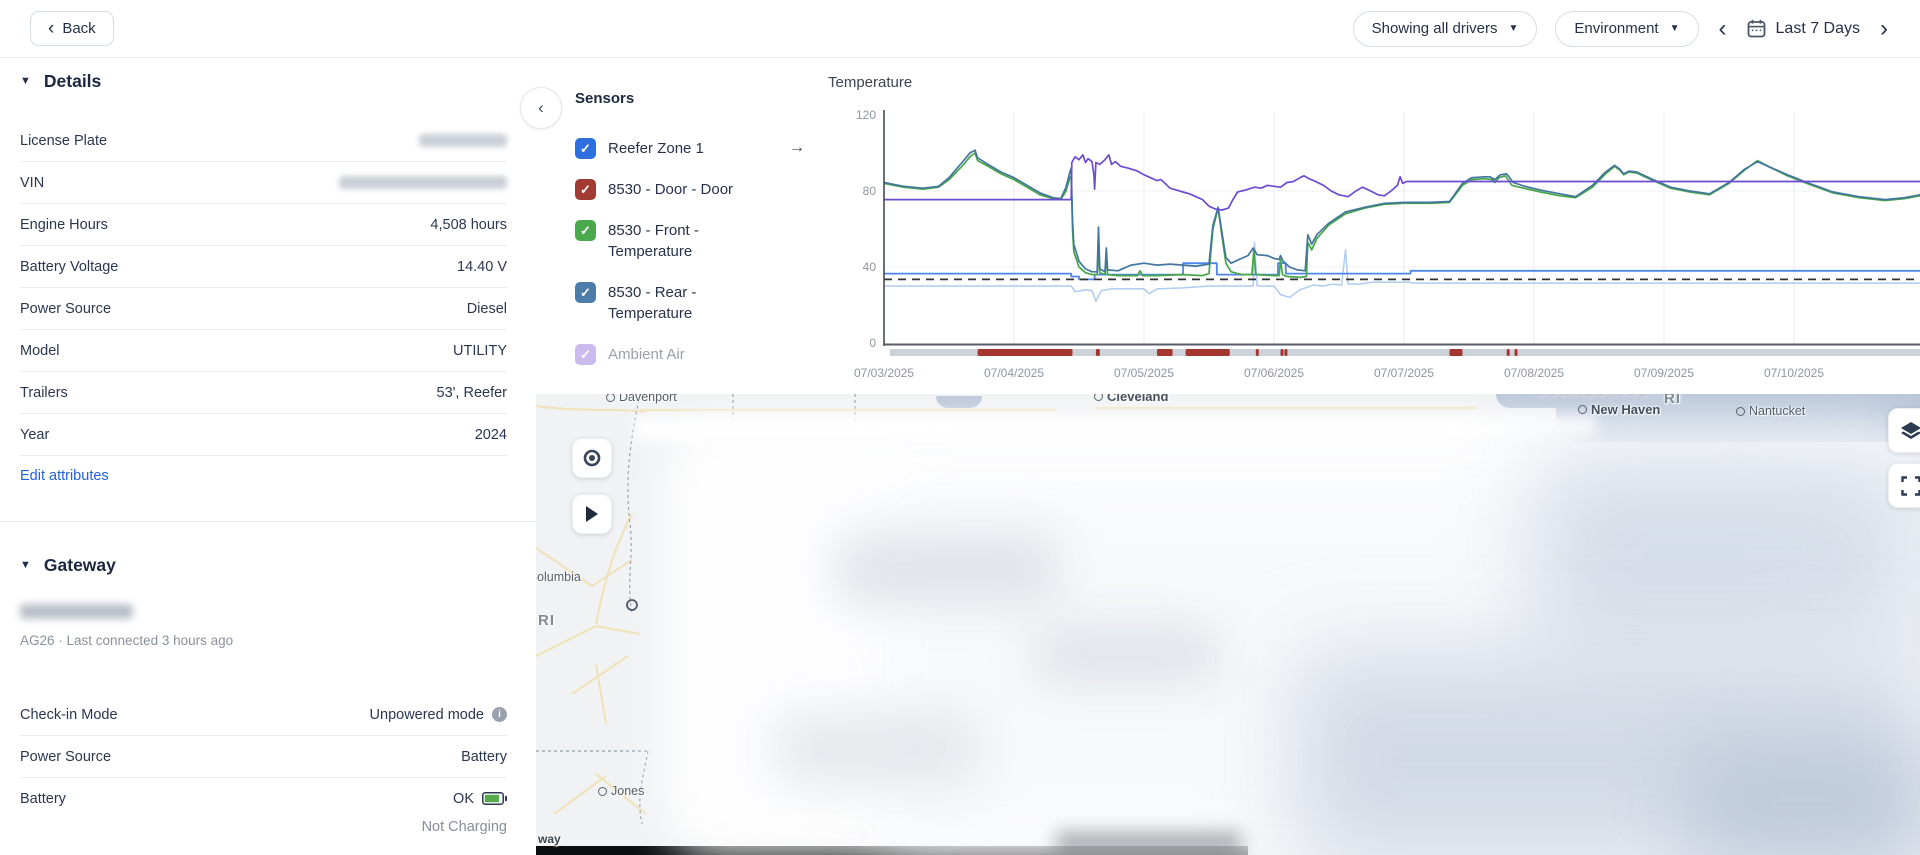  Describe the element at coordinates (64, 476) in the screenshot. I see `edit-attributes-link: Edit attributes` at that location.